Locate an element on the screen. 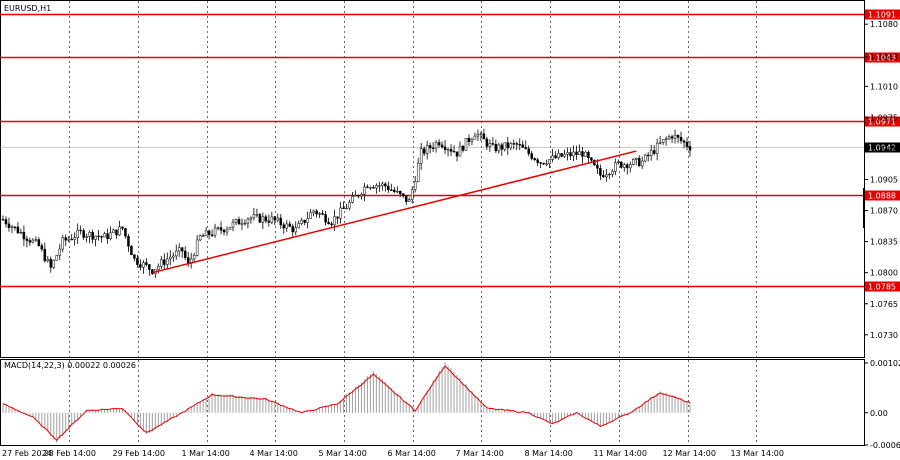 Image resolution: width=900 pixels, height=460 pixels. level-badge-label: 1.0888 is located at coordinates (882, 196).